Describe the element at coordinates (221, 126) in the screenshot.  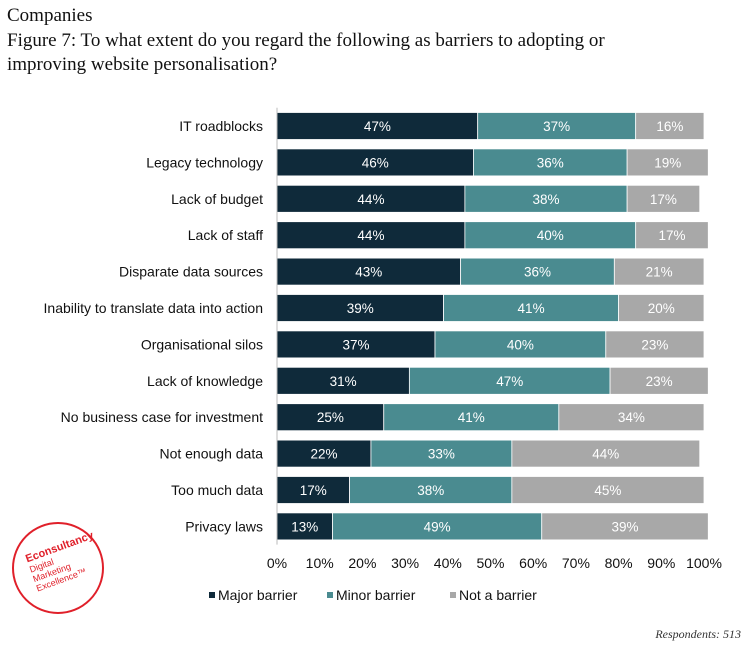
I see `category-label: IT roadblocks` at that location.